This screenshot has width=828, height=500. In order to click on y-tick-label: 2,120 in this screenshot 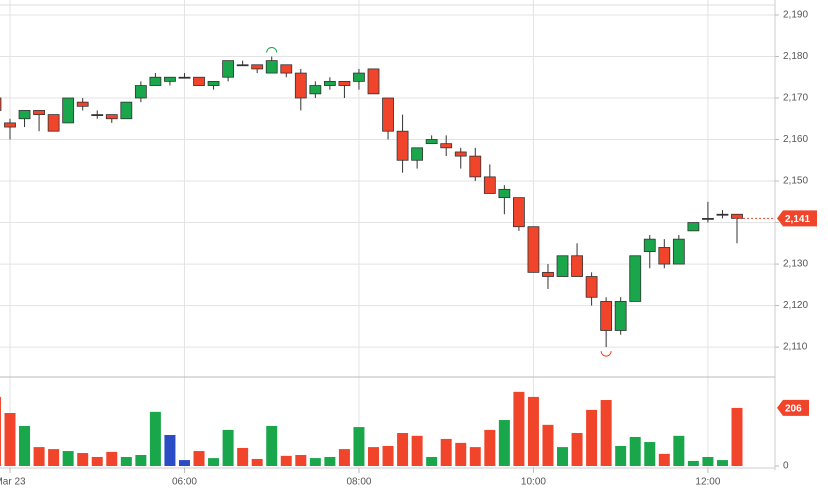, I will do `click(795, 305)`.